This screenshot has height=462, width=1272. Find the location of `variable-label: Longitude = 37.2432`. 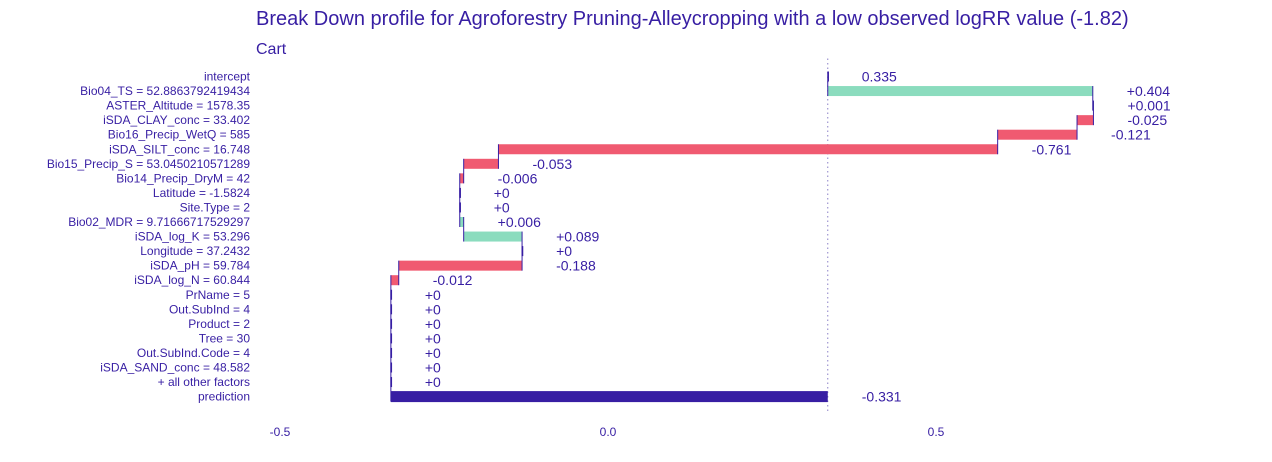

variable-label: Longitude = 37.2432 is located at coordinates (195, 251).